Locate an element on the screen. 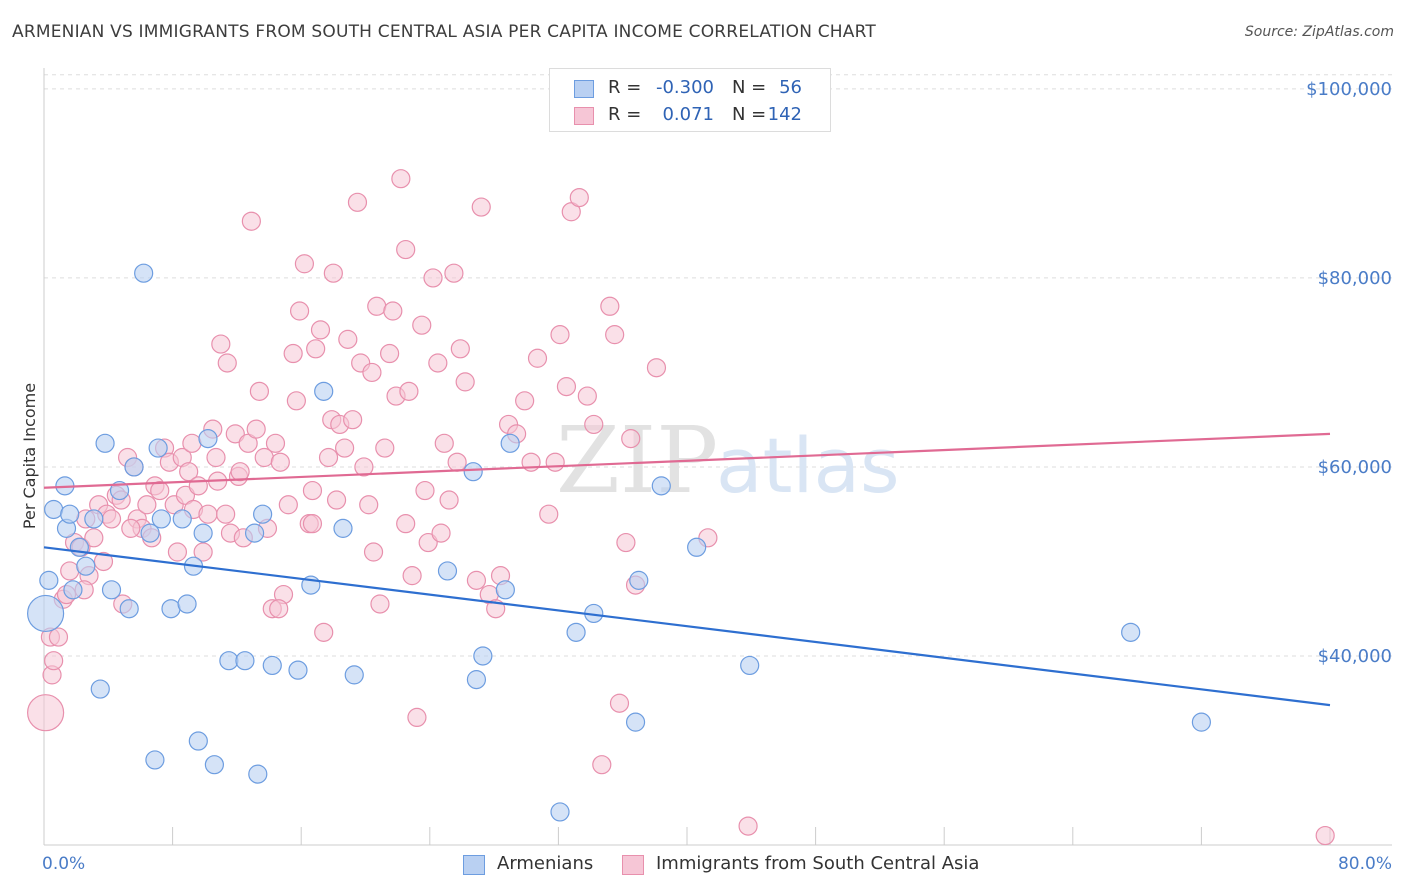  y-tick-label: $80,000 is located at coordinates (1355, 278).